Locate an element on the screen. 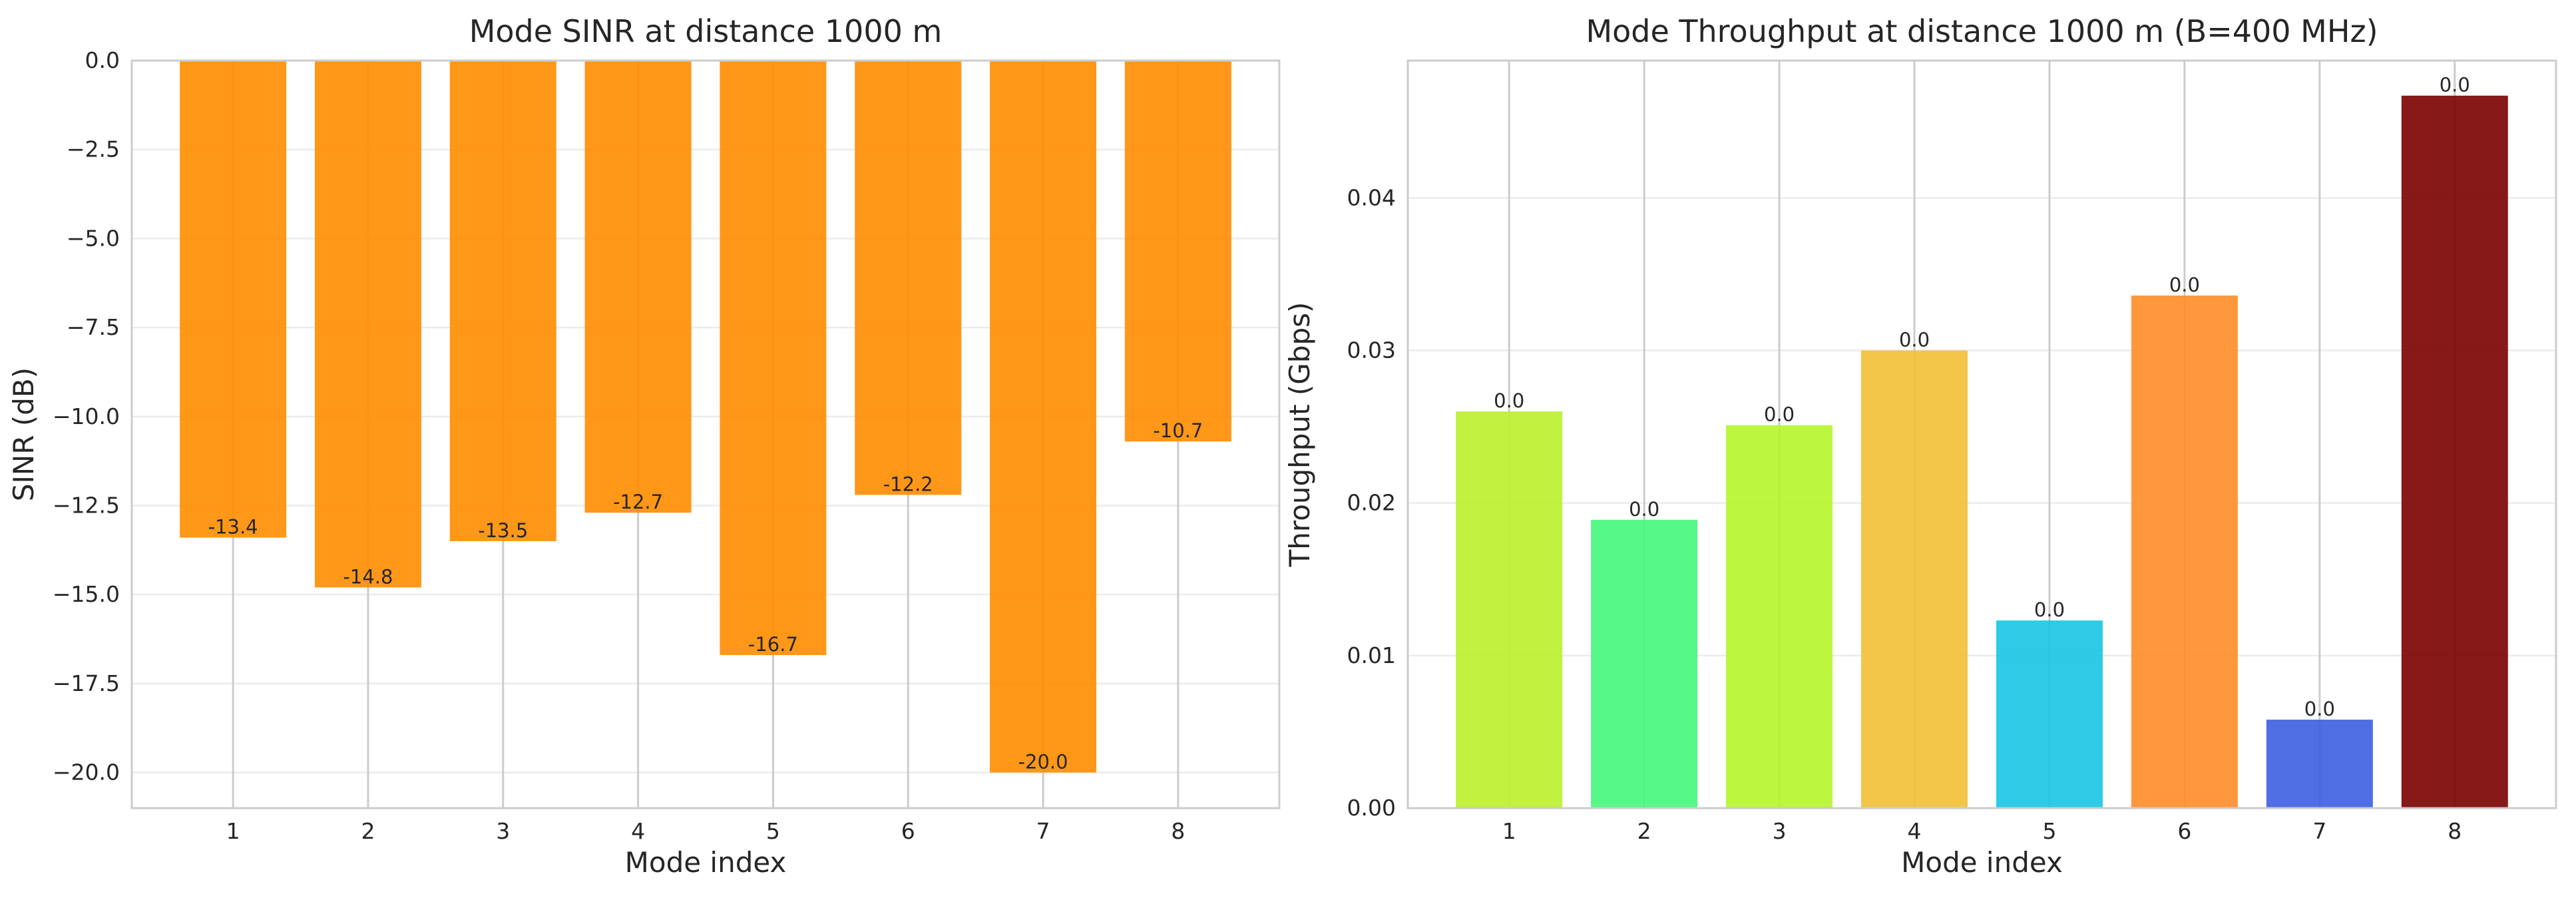 Image resolution: width=2576 pixels, height=898 pixels. throughput-x-tick-label: 5 is located at coordinates (2049, 831).